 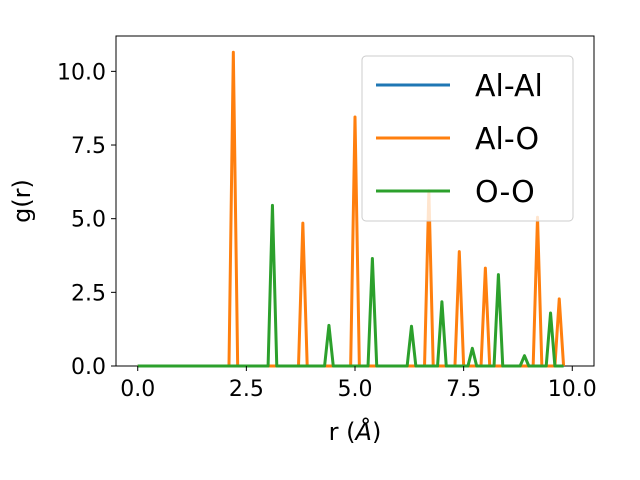 What do you see at coordinates (137, 389) in the screenshot?
I see `x-tick-label: 0.0` at bounding box center [137, 389].